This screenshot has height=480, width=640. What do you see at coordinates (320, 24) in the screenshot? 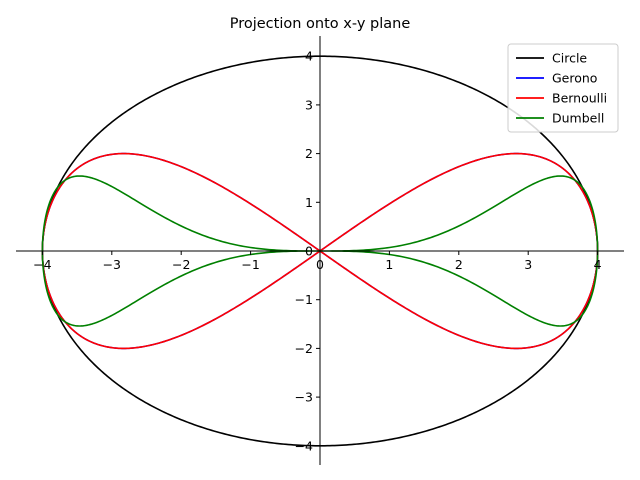
I see `chart-title: Projection onto x-y plane` at bounding box center [320, 24].